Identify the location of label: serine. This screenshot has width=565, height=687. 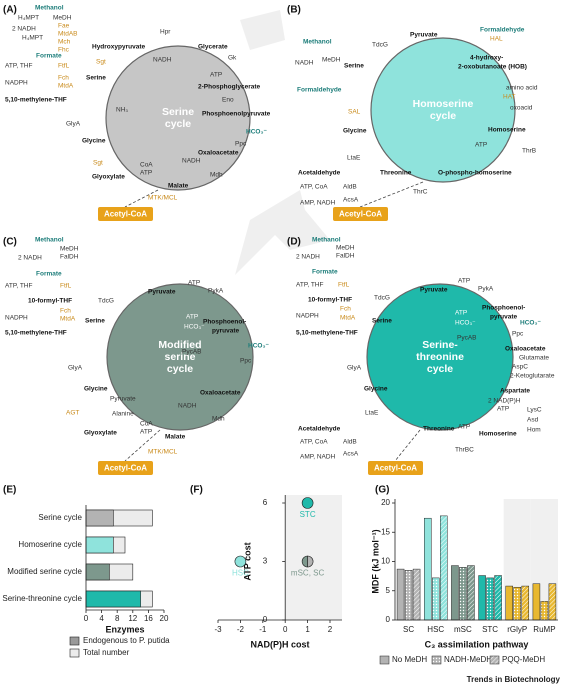
(180, 357).